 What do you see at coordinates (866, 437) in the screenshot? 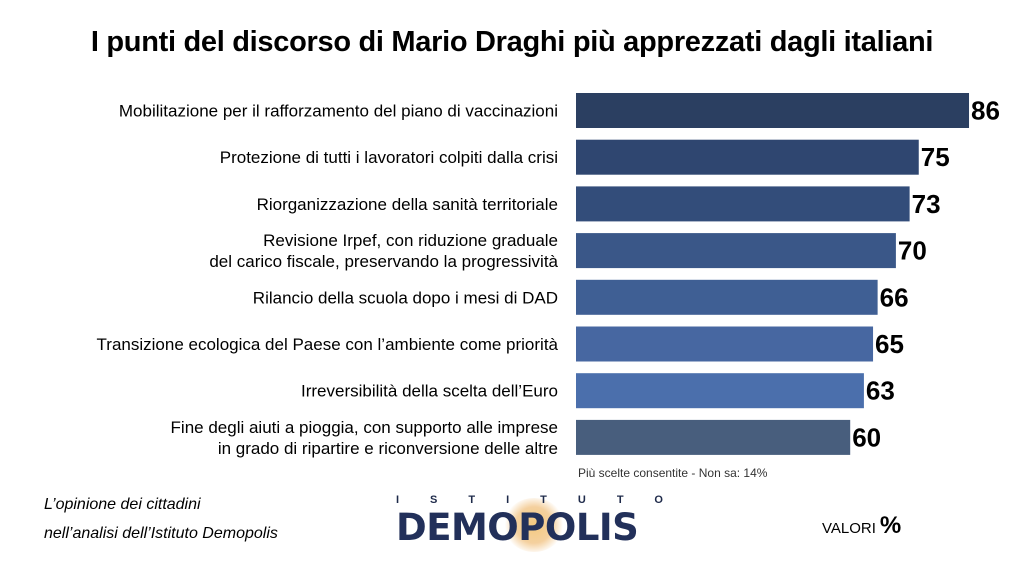
I see `bar-value-label: 60` at bounding box center [866, 437].